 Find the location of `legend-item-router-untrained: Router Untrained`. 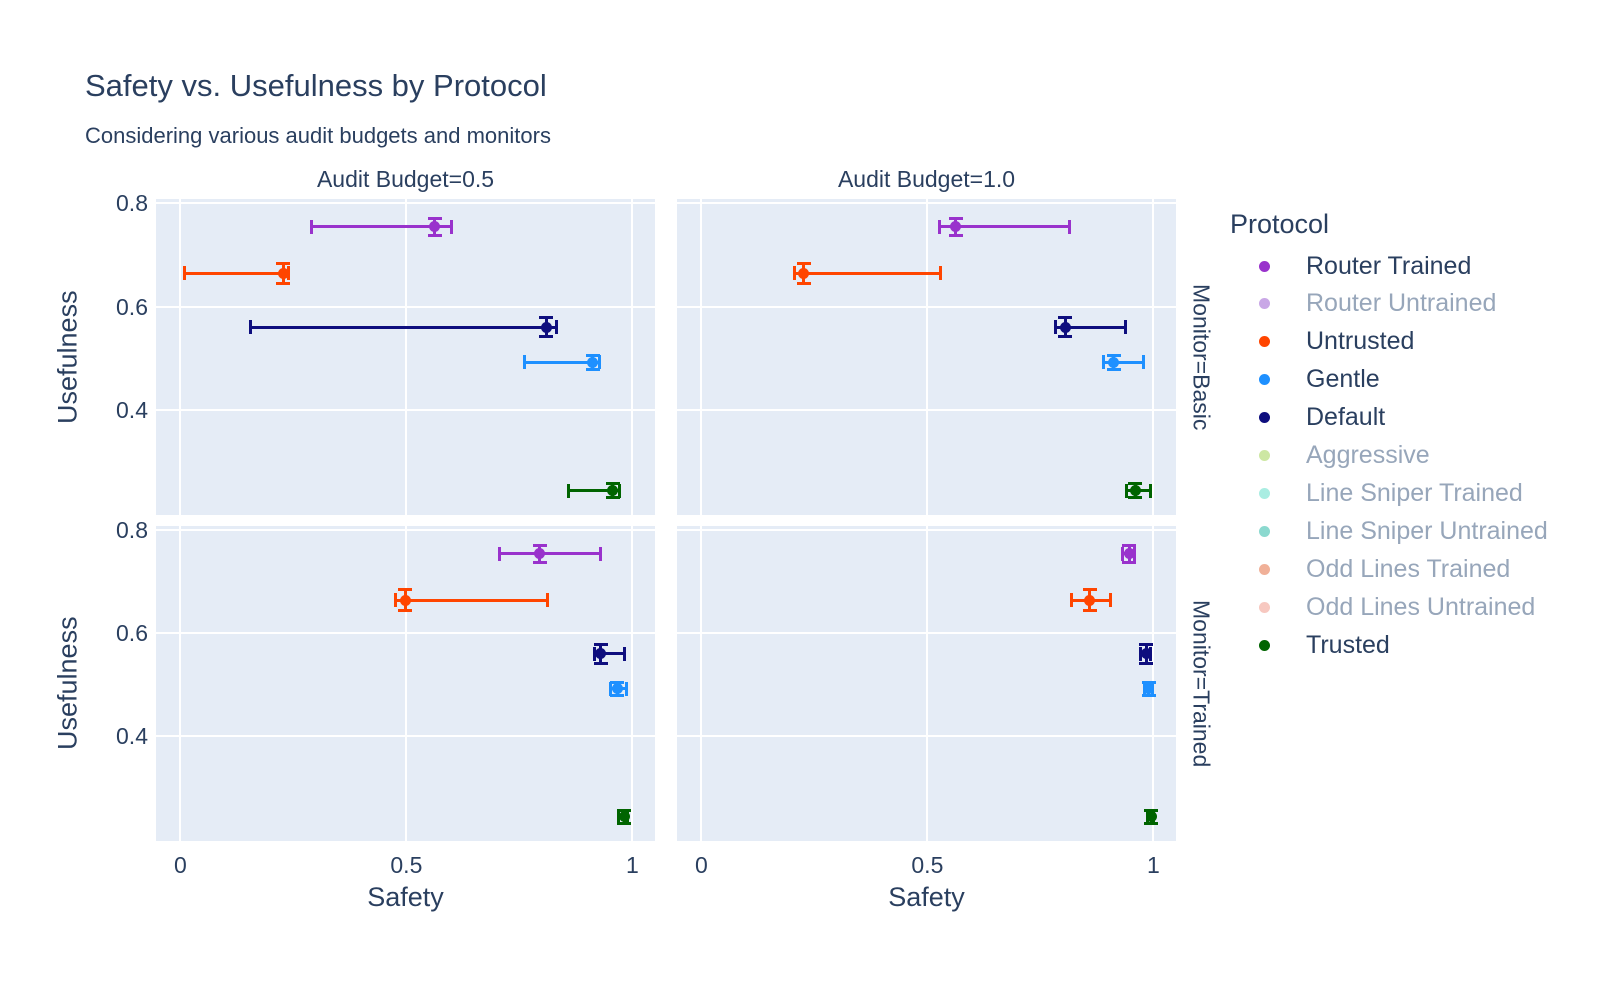

legend-item-router-untrained: Router Untrained is located at coordinates (1418, 304).